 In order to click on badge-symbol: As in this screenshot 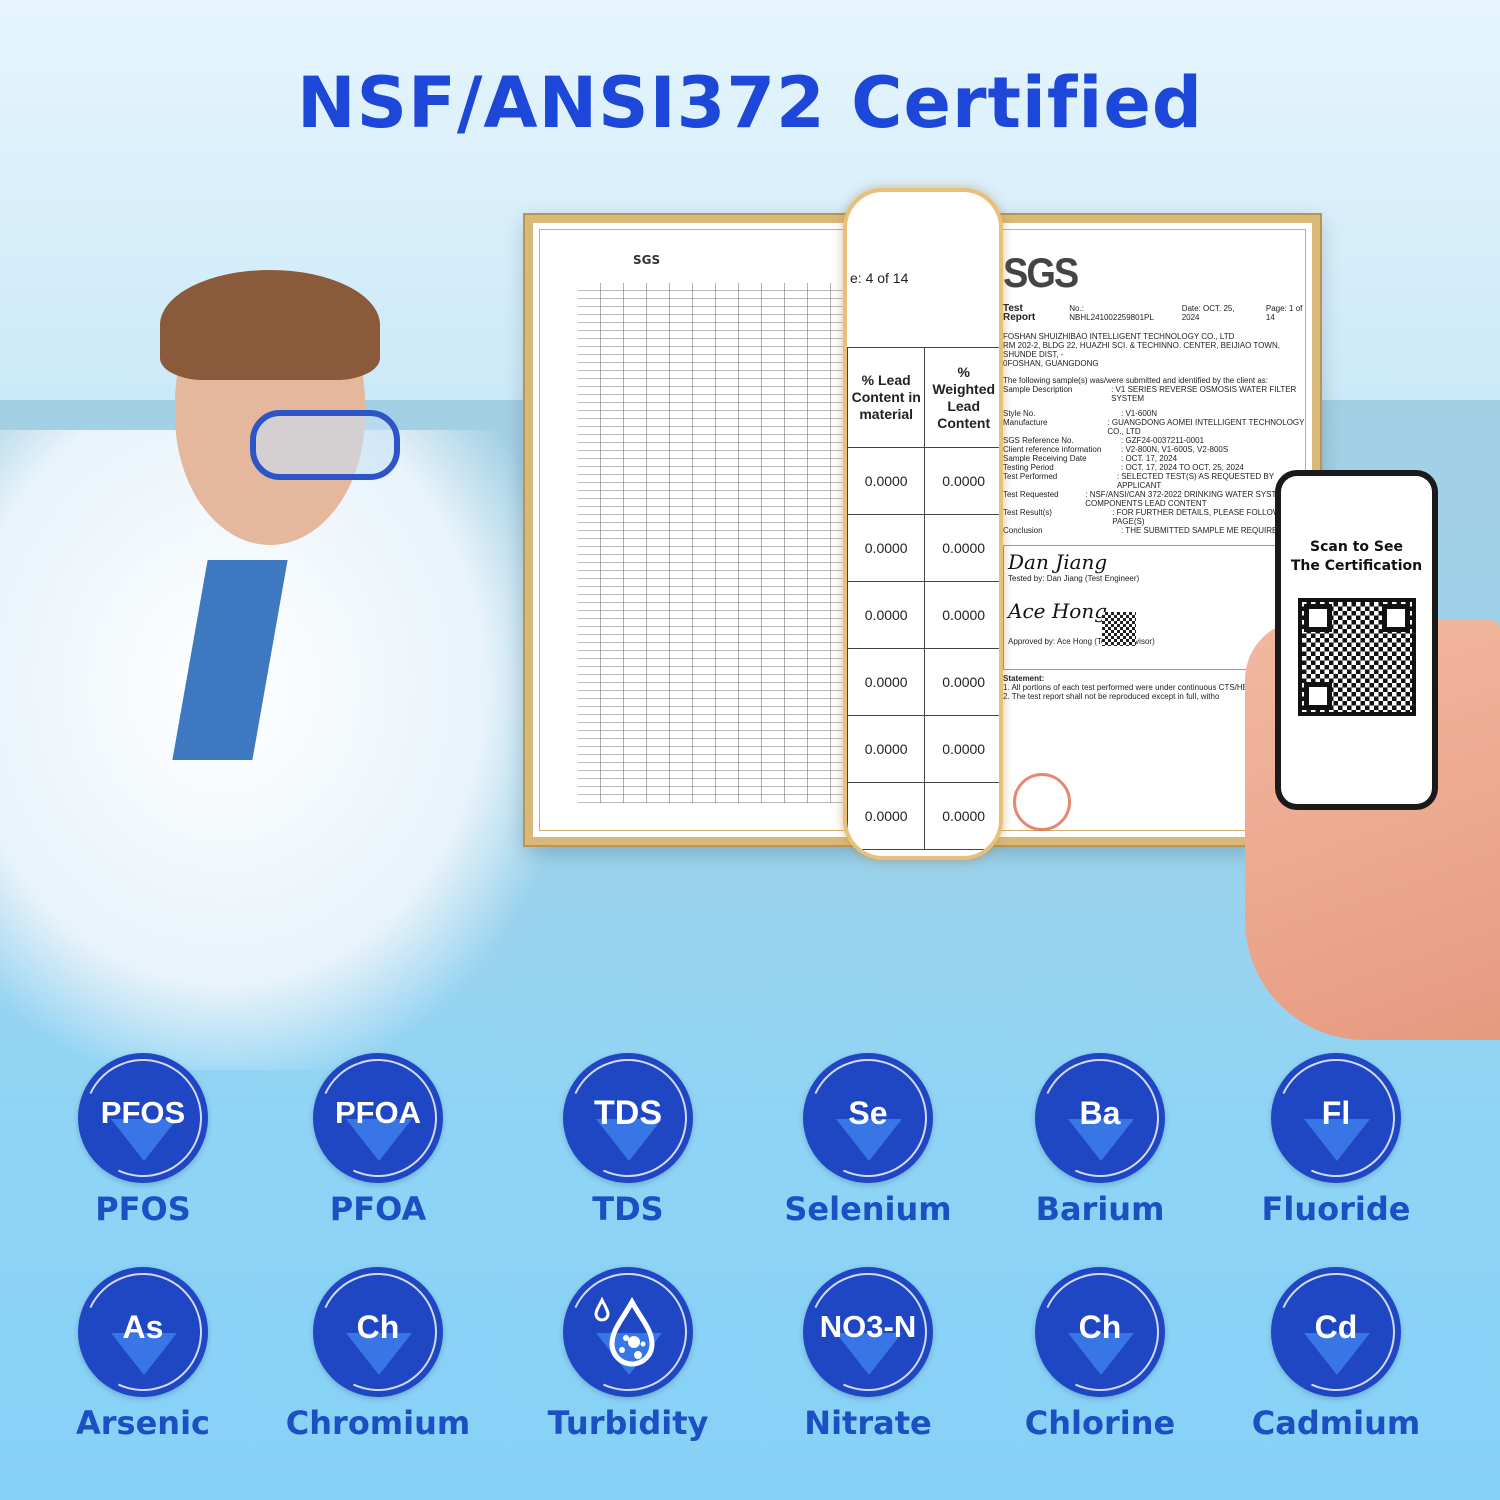, I will do `click(143, 1326)`.